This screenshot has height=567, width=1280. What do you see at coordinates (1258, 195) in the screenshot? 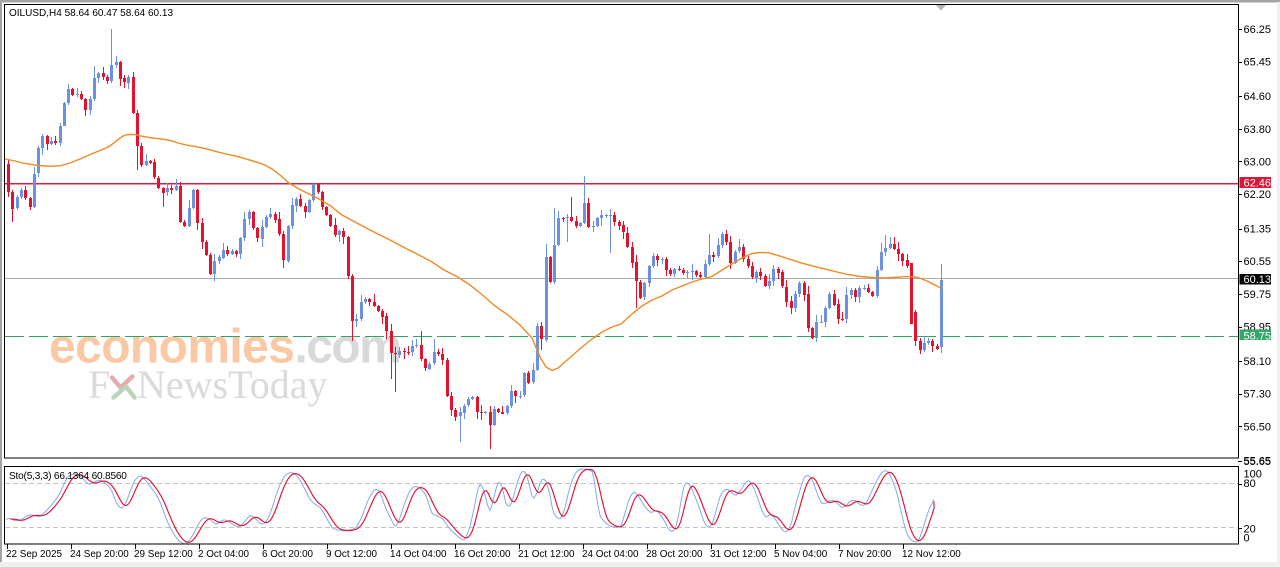
I see `svg-text: 62.20` at bounding box center [1258, 195].